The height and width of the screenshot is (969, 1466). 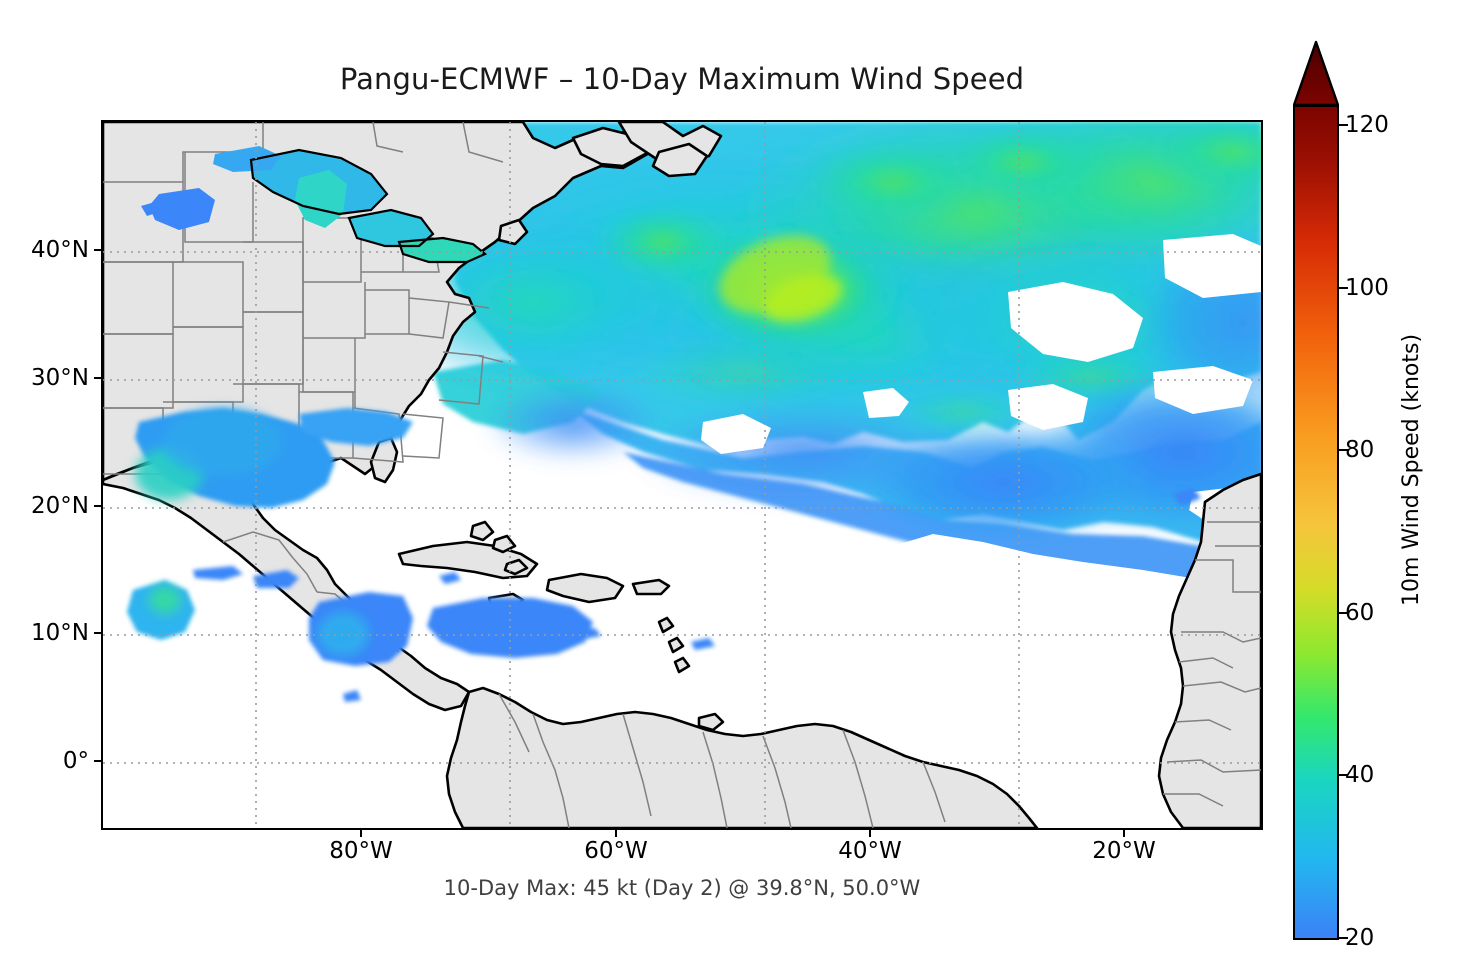 I want to click on ytick-label-40n: 40°N, so click(x=60, y=250).